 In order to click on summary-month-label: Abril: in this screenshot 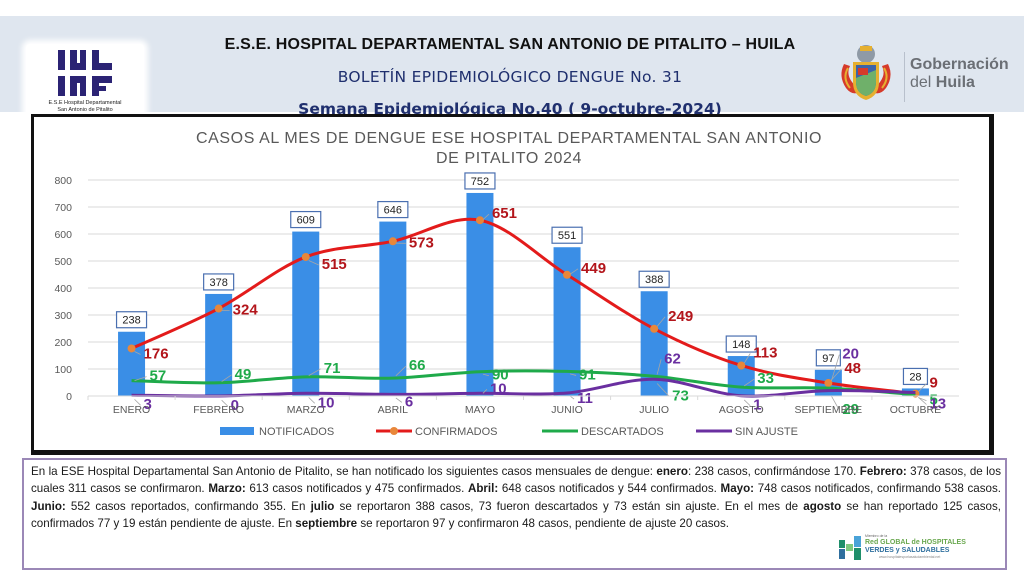, I will do `click(483, 489)`.